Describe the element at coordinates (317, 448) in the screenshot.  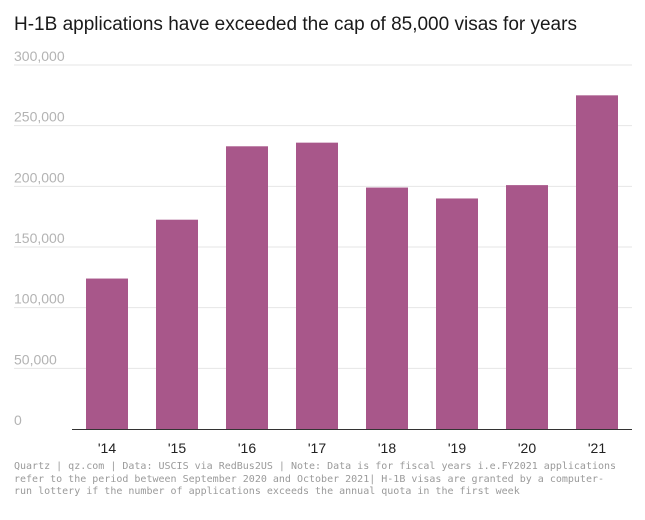
I see `x-tick-label: '17` at that location.